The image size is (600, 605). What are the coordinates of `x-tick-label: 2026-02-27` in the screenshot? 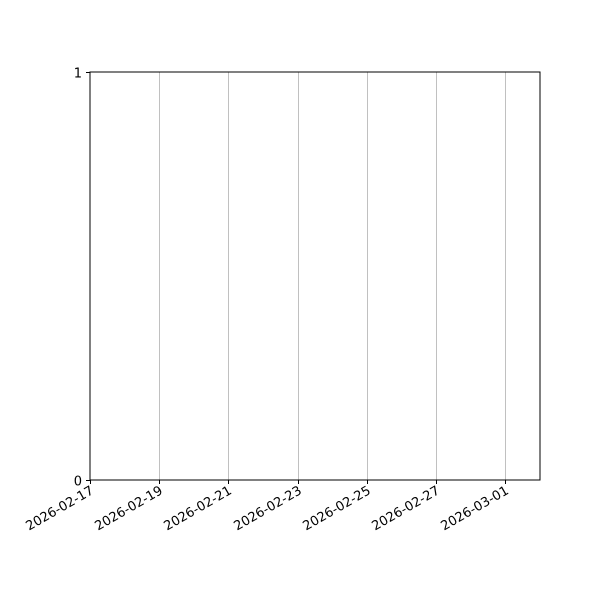 It's located at (406, 508).